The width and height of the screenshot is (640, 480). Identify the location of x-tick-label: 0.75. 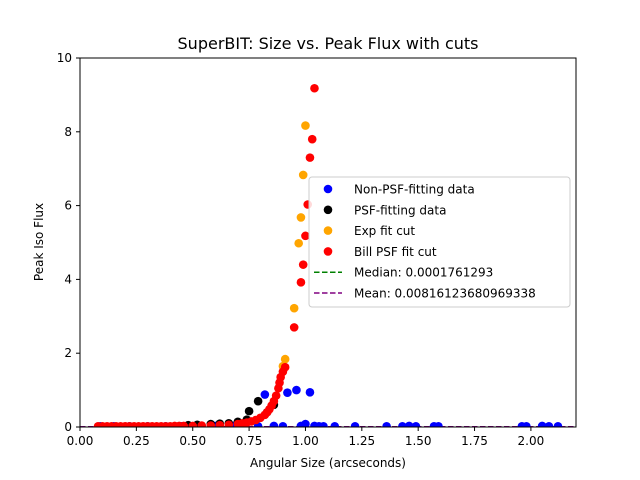
(249, 441).